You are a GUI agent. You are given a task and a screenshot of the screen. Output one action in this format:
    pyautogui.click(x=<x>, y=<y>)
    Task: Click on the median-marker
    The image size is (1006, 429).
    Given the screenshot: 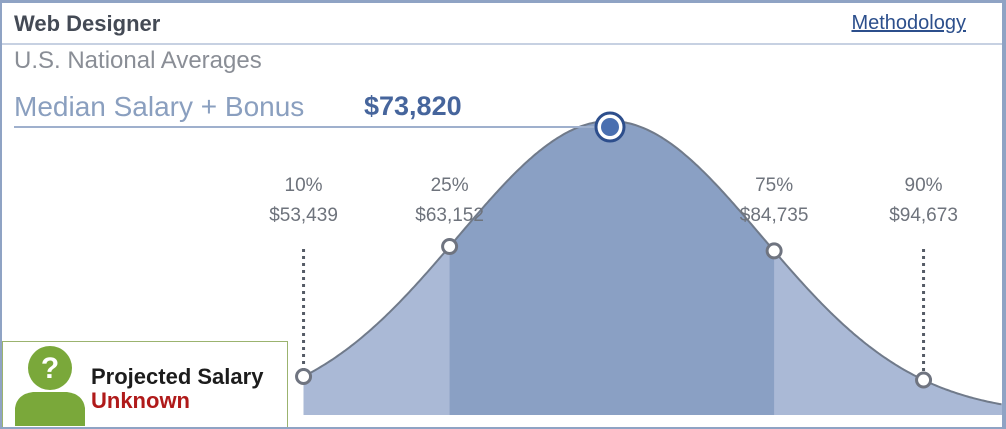 What is the action you would take?
    pyautogui.click(x=610, y=127)
    